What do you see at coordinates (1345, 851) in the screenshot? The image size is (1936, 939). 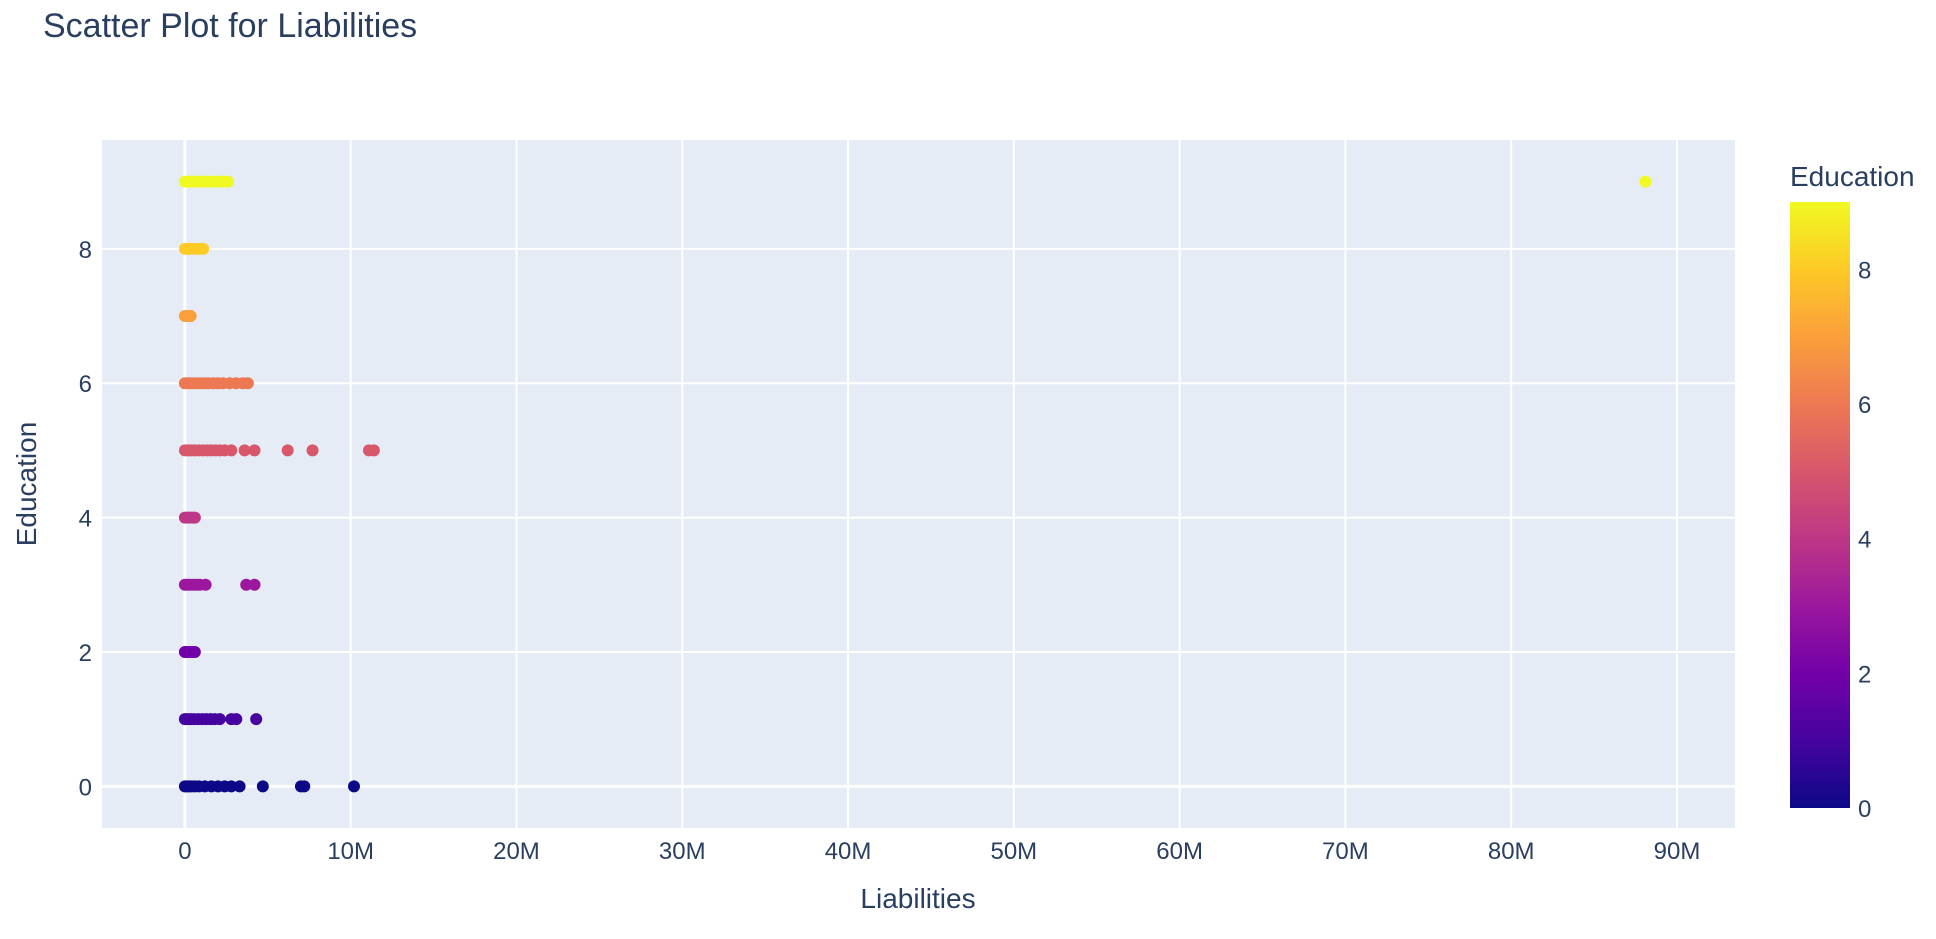 I see `x-tick-label: 70M` at bounding box center [1345, 851].